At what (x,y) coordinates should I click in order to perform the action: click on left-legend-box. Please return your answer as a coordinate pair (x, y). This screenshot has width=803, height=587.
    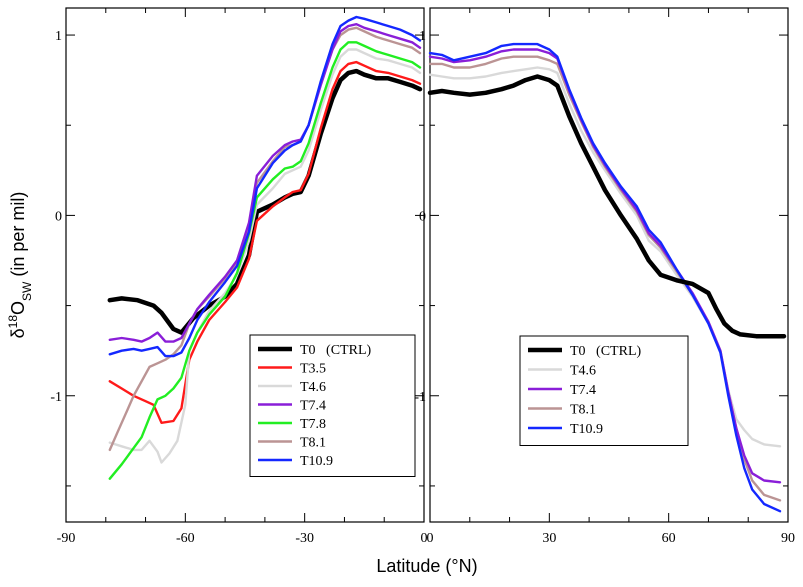
    Looking at the image, I should click on (332, 405).